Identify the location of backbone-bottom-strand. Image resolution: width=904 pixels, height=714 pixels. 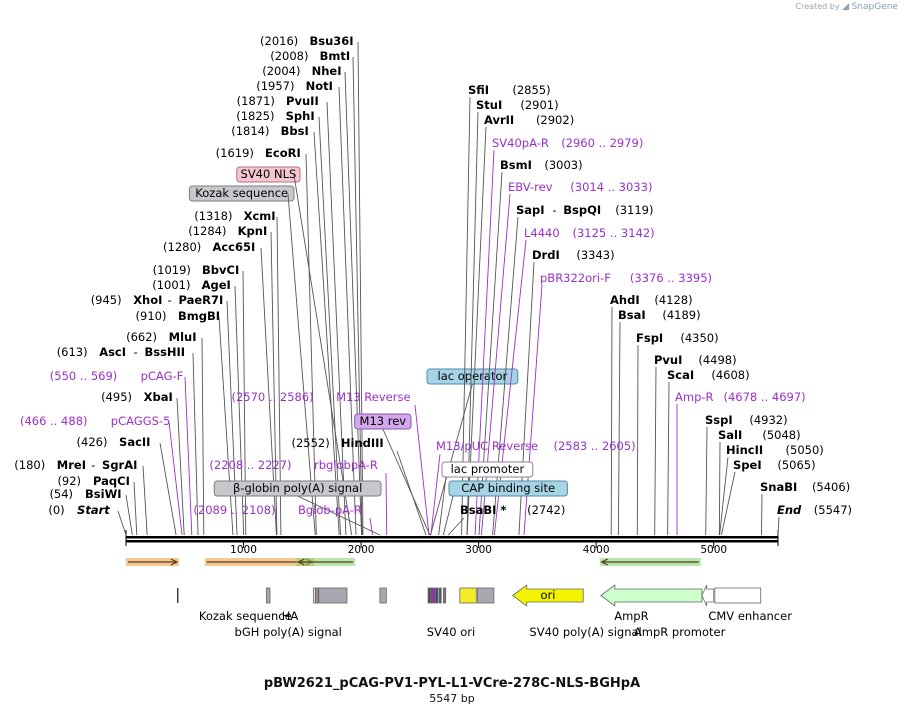
(452, 541).